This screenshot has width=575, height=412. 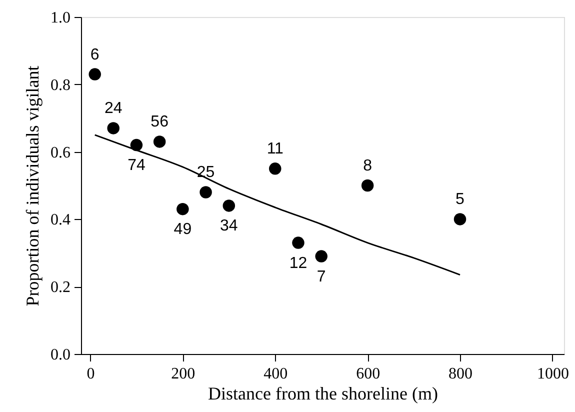 What do you see at coordinates (298, 263) in the screenshot?
I see `annotation: 12` at bounding box center [298, 263].